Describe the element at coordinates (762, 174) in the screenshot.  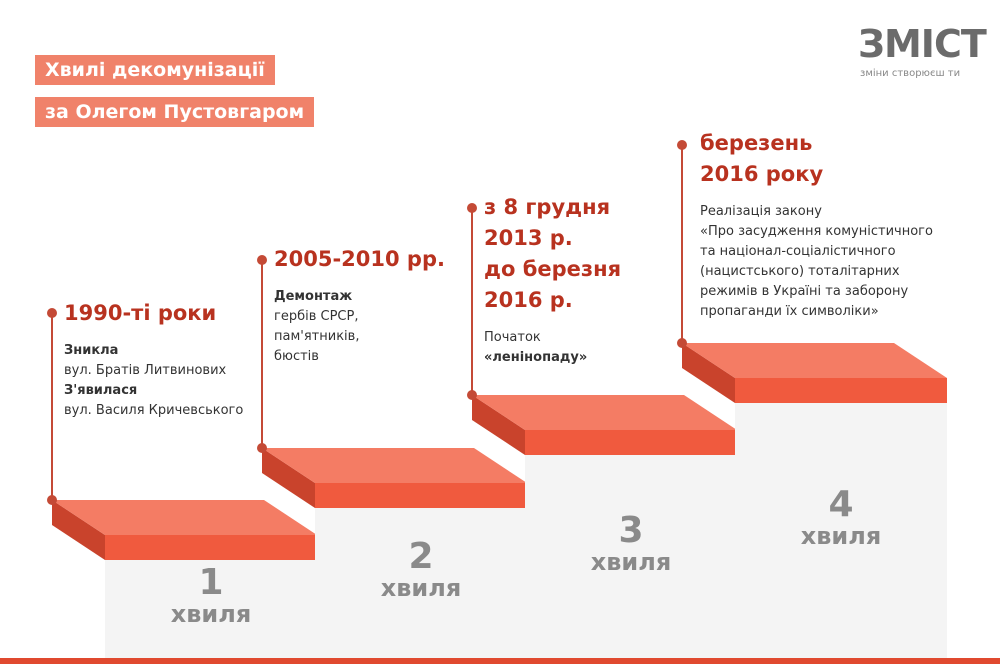
I see `wave-heading: 2016 року` at that location.